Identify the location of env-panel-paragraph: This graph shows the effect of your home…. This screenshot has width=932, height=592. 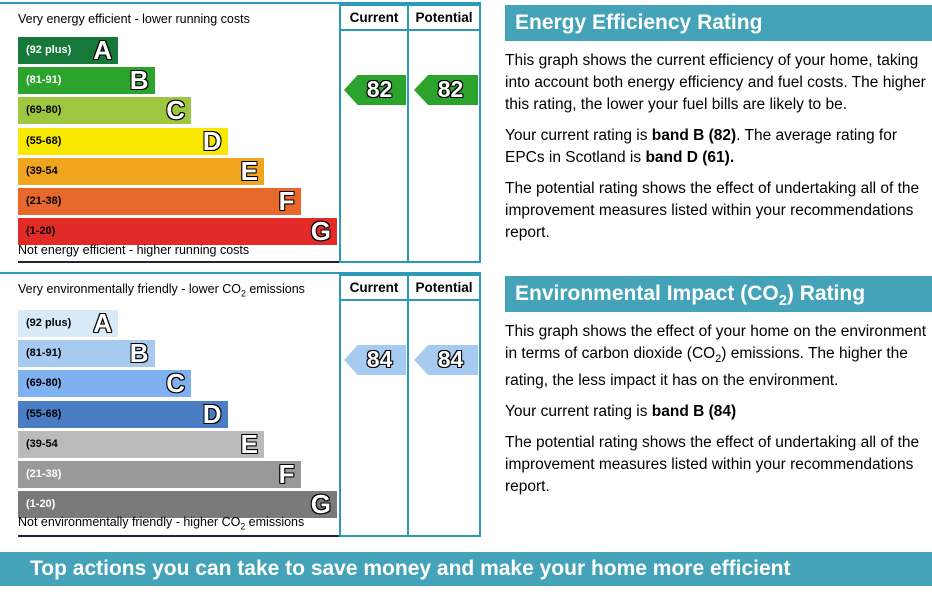
(718, 356).